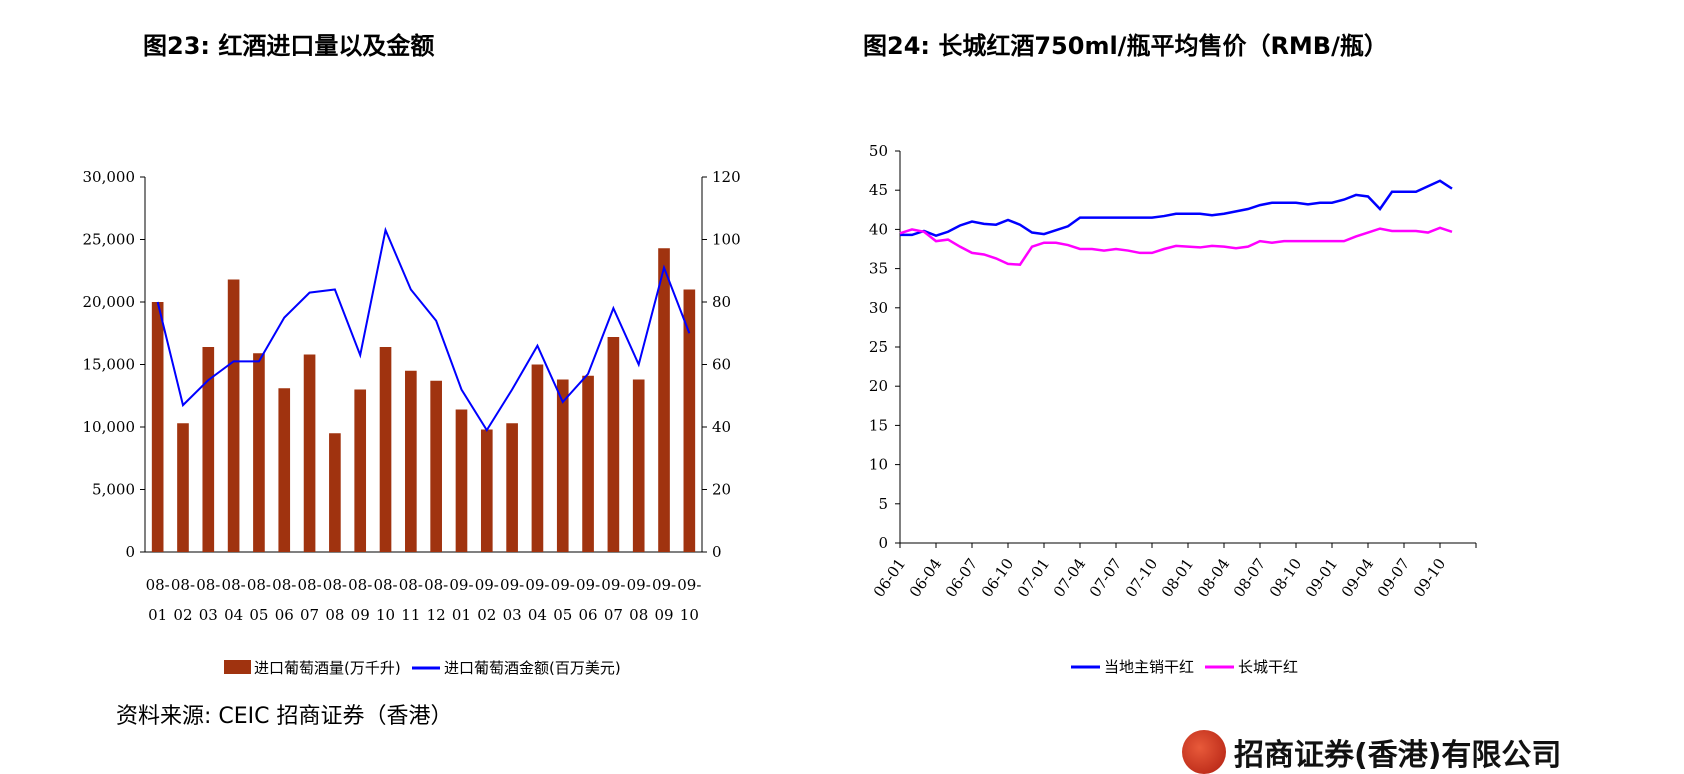  I want to click on x-tick-label: 08-01, so click(1178, 578).